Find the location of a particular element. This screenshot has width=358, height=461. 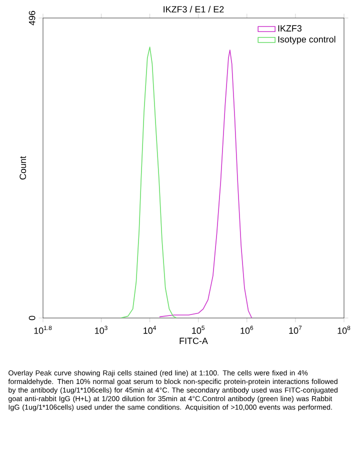

x-tick-label: 10$^{4}$ is located at coordinates (150, 330).